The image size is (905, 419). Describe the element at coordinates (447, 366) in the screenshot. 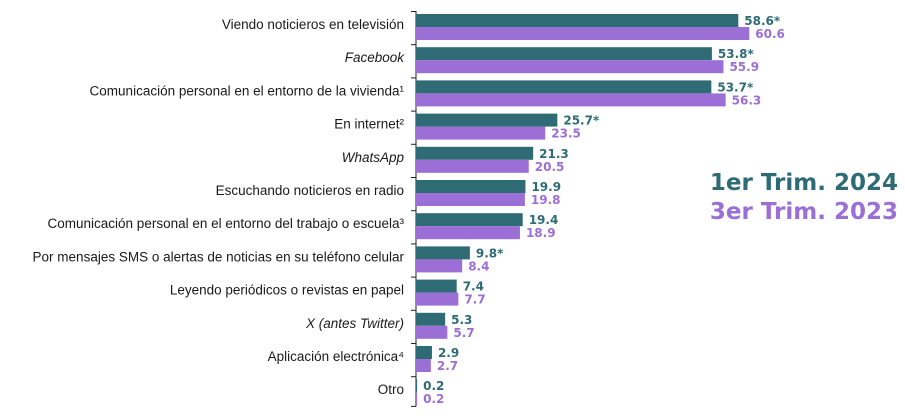

I see `value-label-3er-trim-2023: 2.7` at that location.